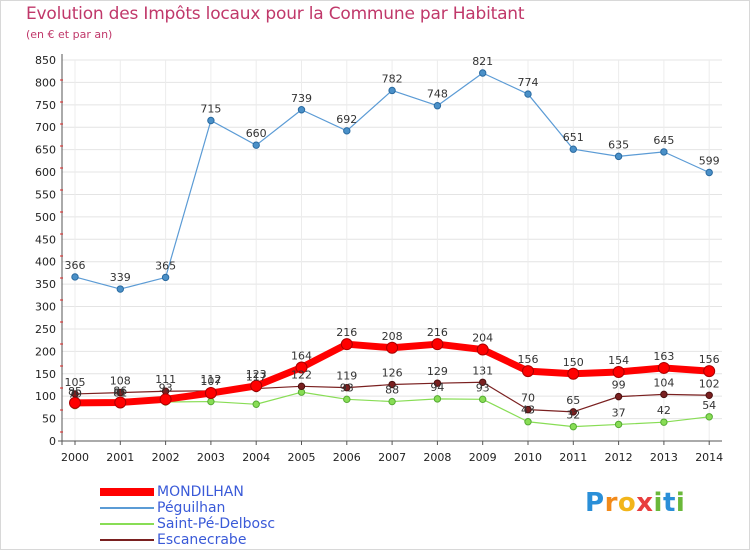  Describe the element at coordinates (663, 356) in the screenshot. I see `data-label: 163` at that location.